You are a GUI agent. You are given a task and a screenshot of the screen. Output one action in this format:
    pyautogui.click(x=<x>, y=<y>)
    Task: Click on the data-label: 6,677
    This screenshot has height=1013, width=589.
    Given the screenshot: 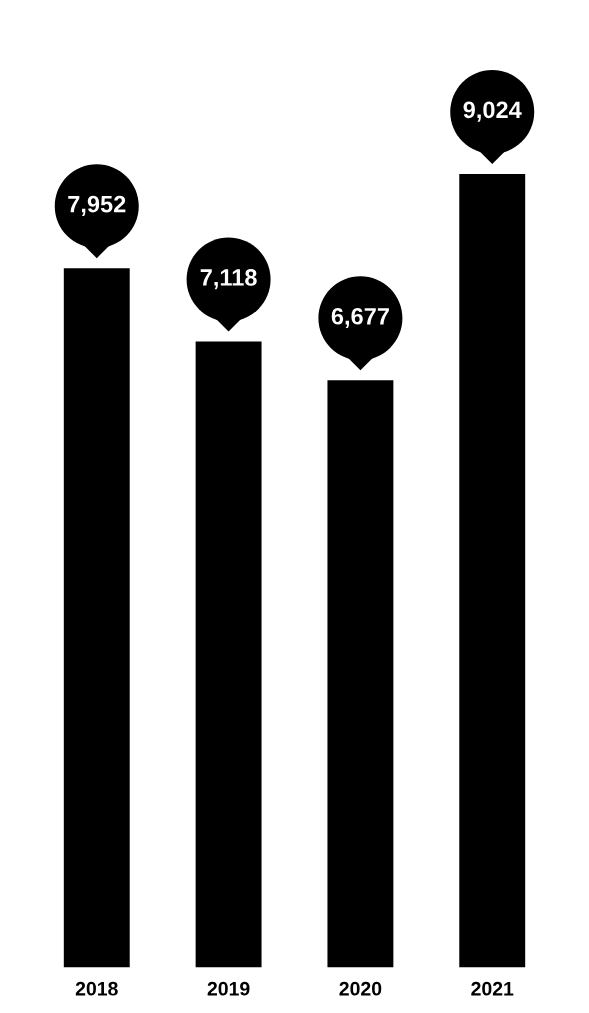 What is the action you would take?
    pyautogui.click(x=360, y=318)
    